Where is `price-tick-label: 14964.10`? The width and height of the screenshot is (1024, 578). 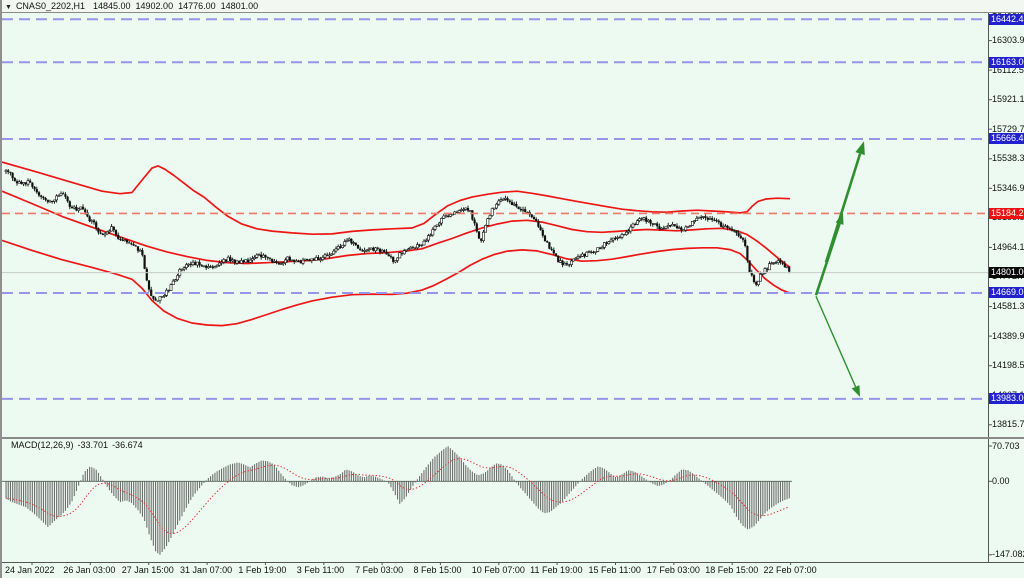
price-tick-label: 14964.10 is located at coordinates (1008, 246).